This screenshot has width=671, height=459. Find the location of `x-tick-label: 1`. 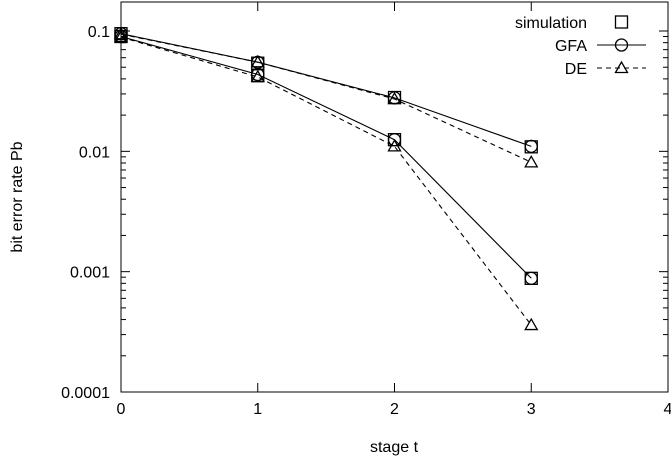

x-tick-label: 1 is located at coordinates (257, 409).